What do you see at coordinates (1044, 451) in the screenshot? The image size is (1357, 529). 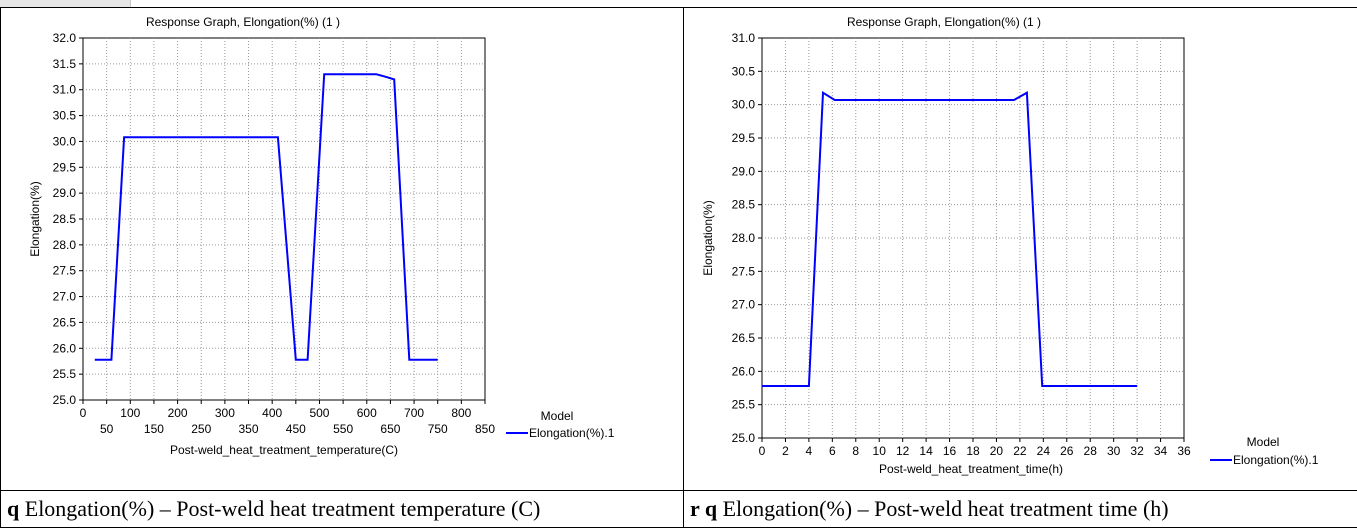 I see `x-tick-label: 24` at bounding box center [1044, 451].